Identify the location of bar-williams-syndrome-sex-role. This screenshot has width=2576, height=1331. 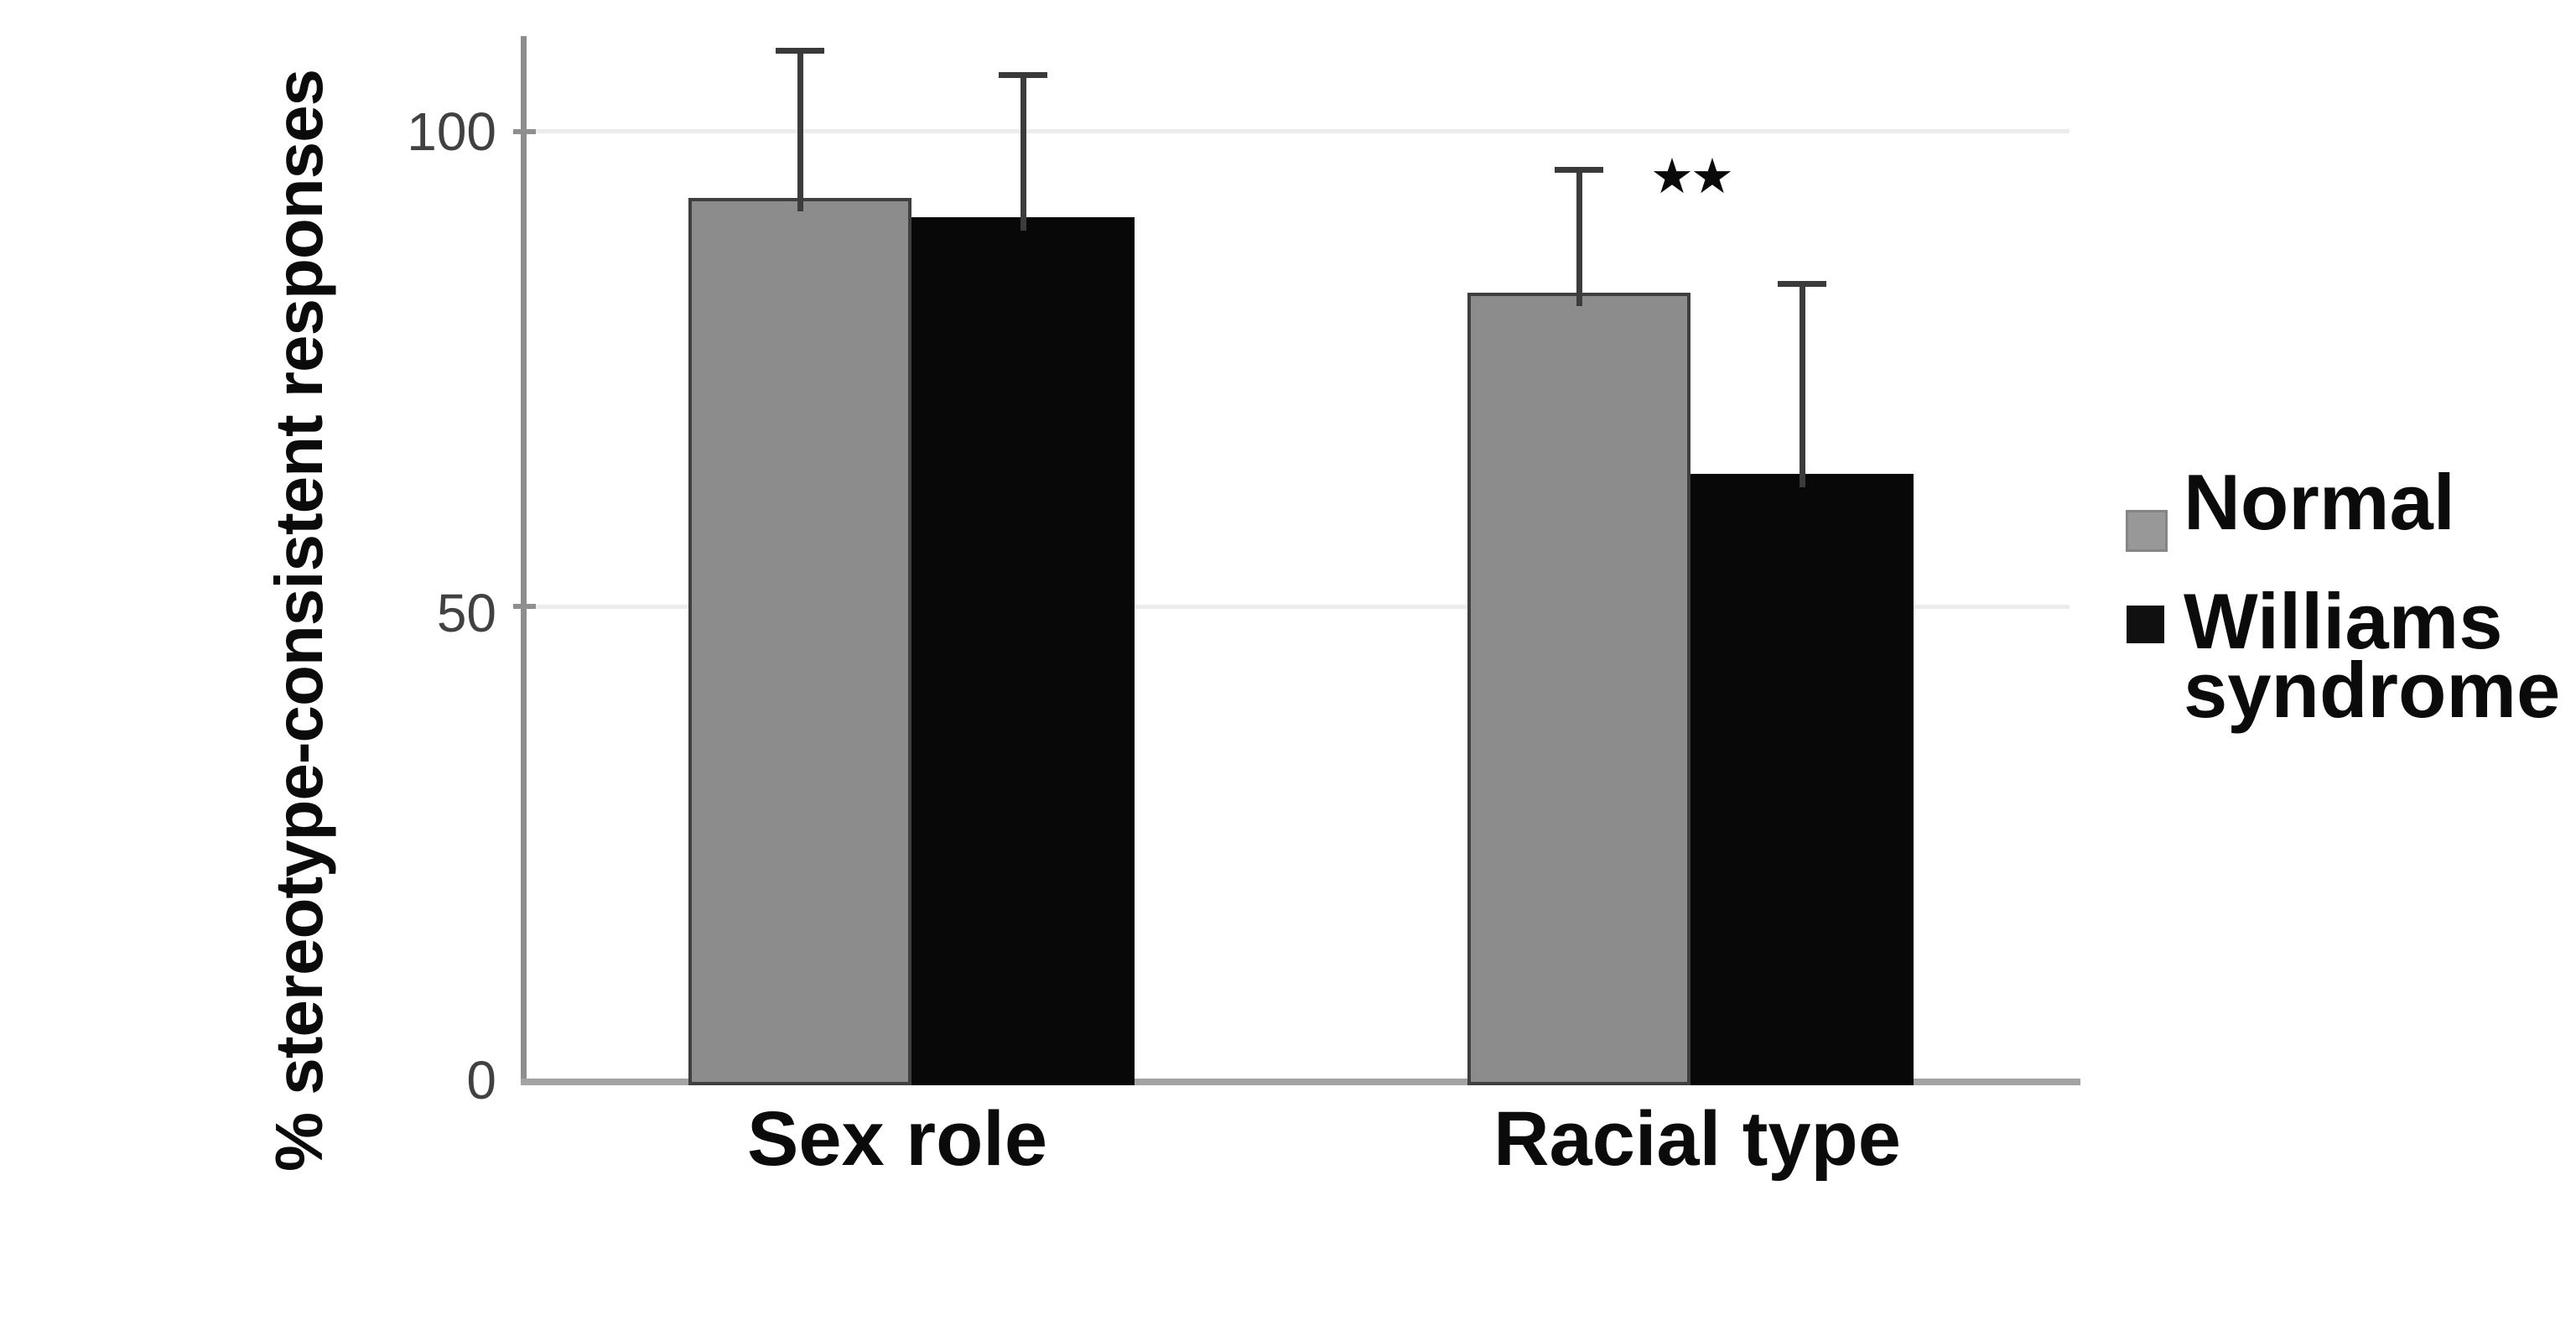
(1023, 651).